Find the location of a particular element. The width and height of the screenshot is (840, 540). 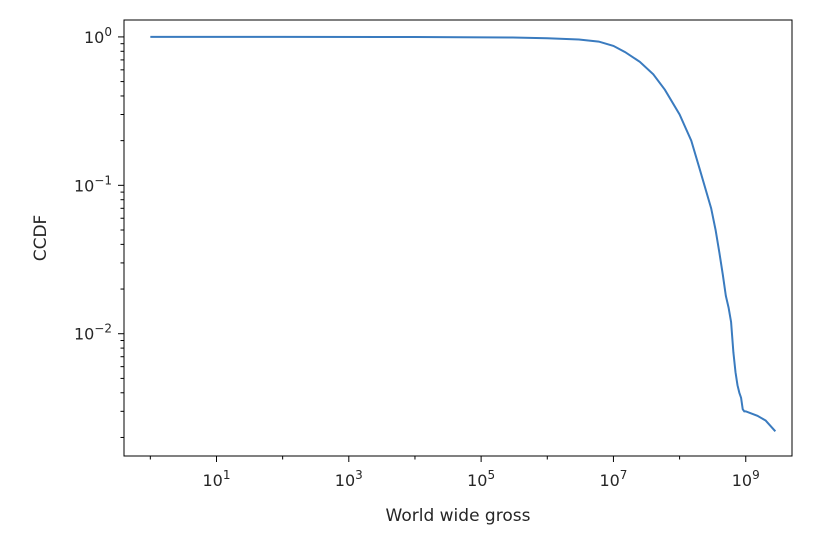

y-tick-label: 10⁰ is located at coordinates (98, 36).